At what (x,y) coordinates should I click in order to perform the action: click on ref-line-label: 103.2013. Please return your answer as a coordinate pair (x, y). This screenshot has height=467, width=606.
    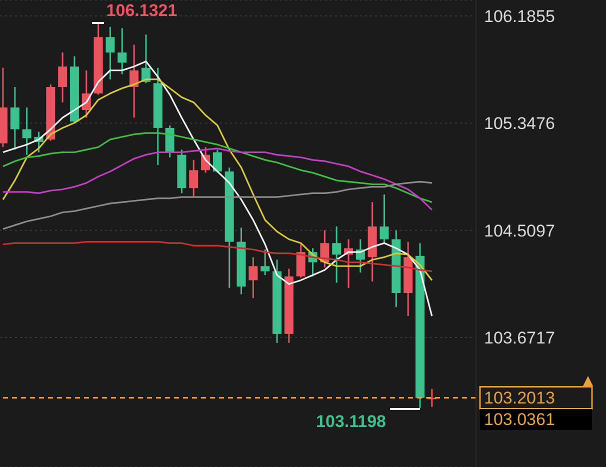
    Looking at the image, I should click on (519, 398).